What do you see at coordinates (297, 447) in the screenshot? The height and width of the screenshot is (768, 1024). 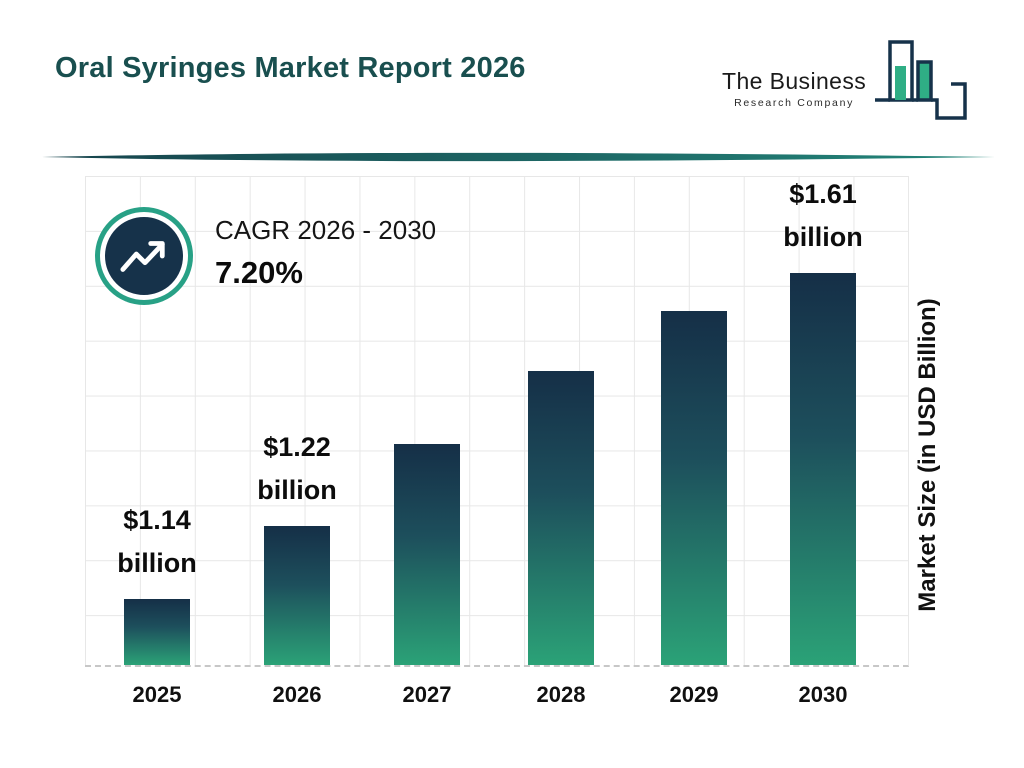 I see `value-label-amount: $1.22` at bounding box center [297, 447].